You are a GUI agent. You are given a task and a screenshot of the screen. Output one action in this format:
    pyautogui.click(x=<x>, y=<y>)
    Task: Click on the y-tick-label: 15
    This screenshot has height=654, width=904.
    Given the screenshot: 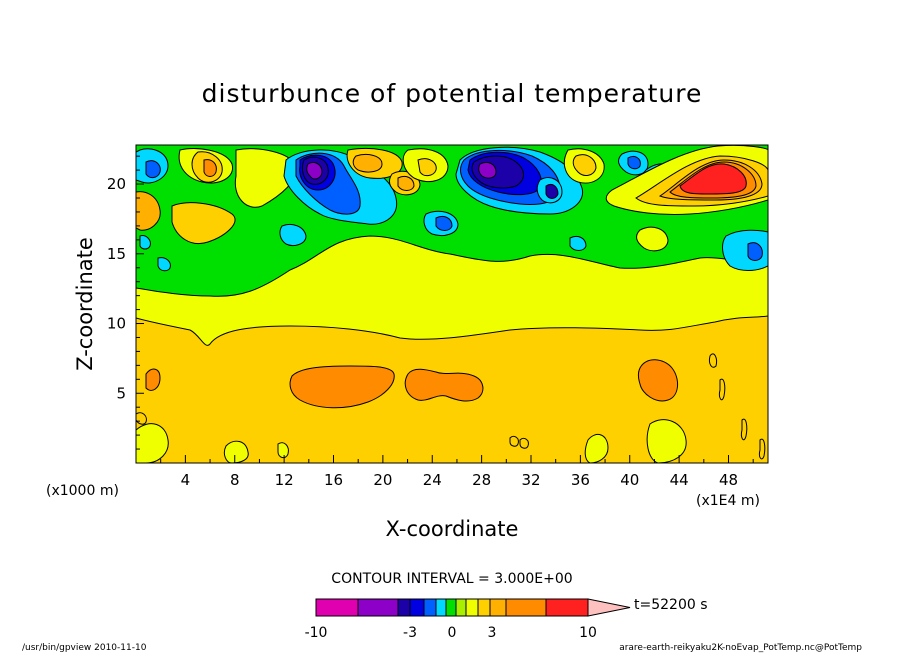 What is the action you would take?
    pyautogui.click(x=116, y=254)
    